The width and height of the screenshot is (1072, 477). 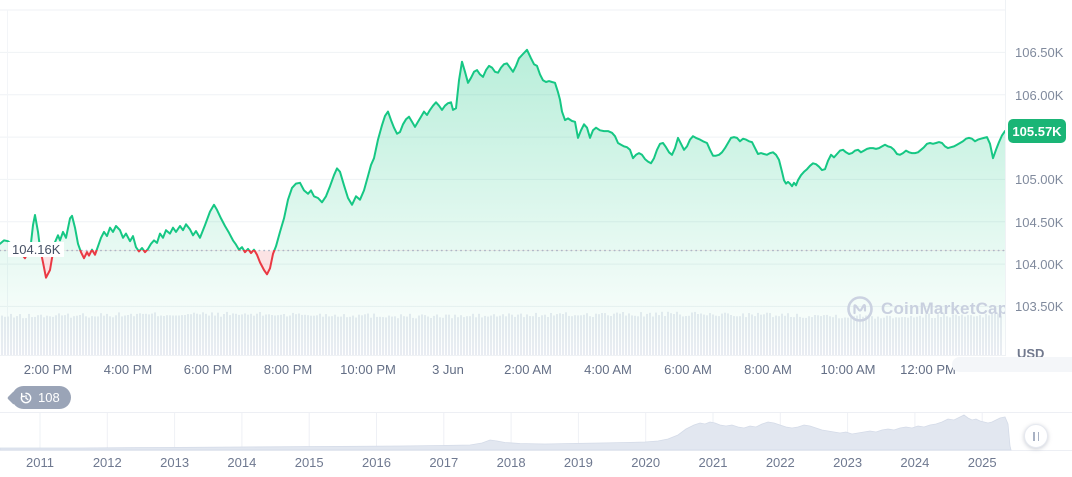 I want to click on time-axis-label: 2:00 AM, so click(x=528, y=369).